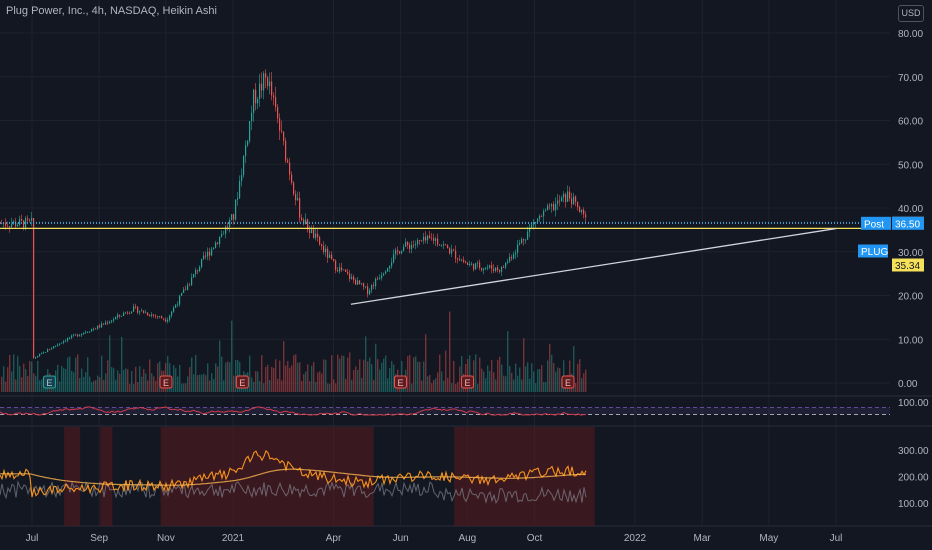 The width and height of the screenshot is (932, 550). What do you see at coordinates (913, 478) in the screenshot?
I see `indicator-tick-label: 200.00` at bounding box center [913, 478].